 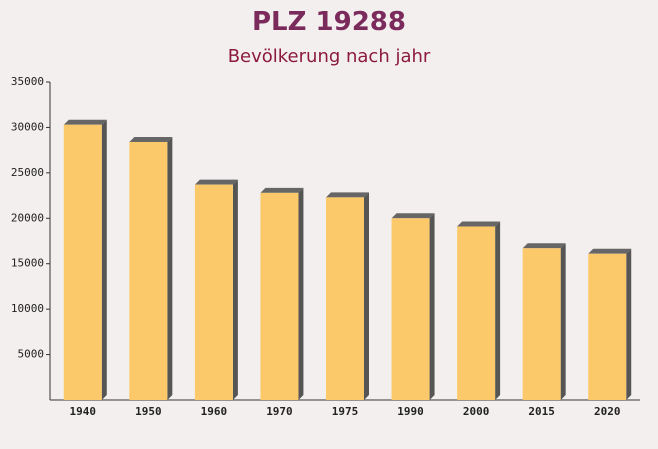 I want to click on x-tick-label: 2020, so click(x=607, y=411).